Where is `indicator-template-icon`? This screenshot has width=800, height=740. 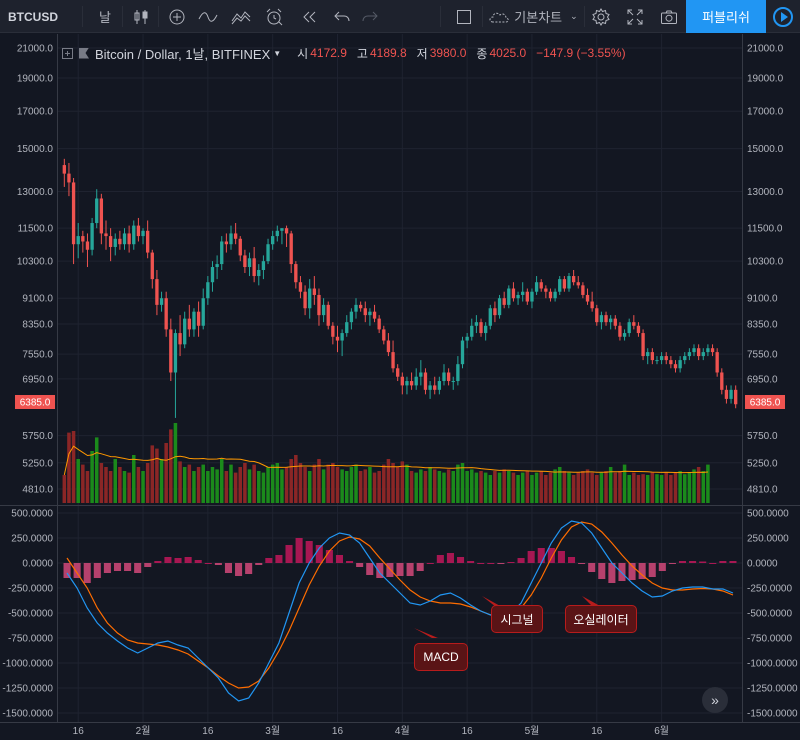
indicator-template-icon is located at coordinates (241, 17).